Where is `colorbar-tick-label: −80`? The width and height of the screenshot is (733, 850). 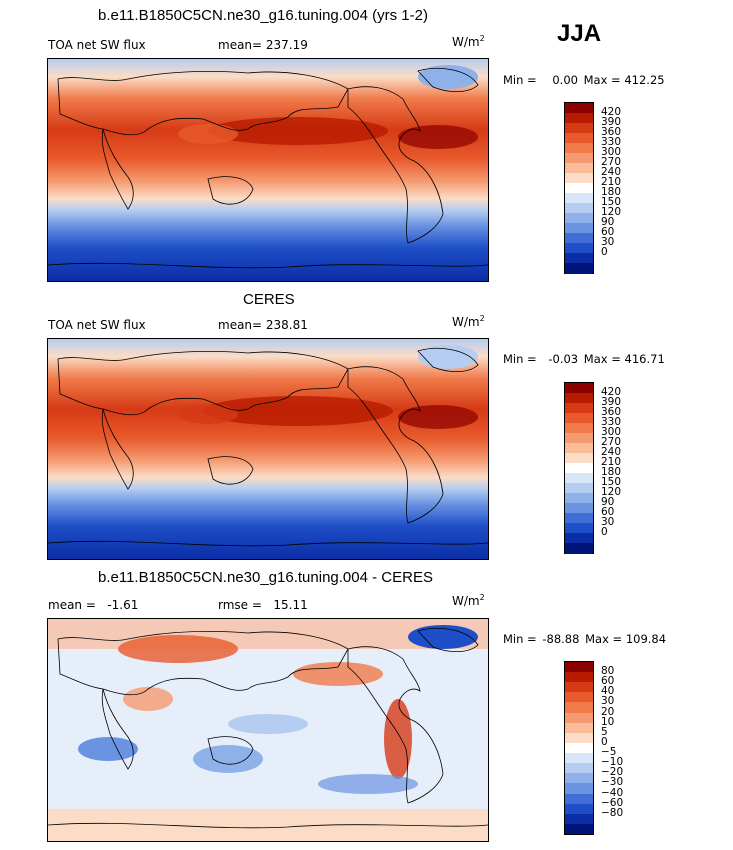
colorbar-tick-label: −80 is located at coordinates (612, 812).